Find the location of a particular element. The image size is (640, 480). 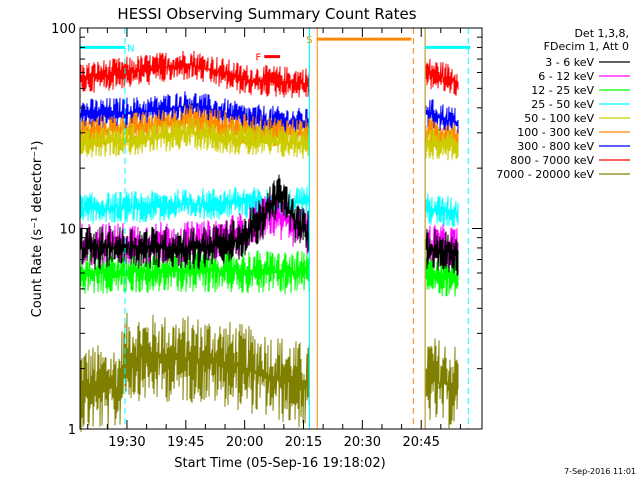

legend-entry-label-2: 12 - 25 keV is located at coordinates (562, 90).